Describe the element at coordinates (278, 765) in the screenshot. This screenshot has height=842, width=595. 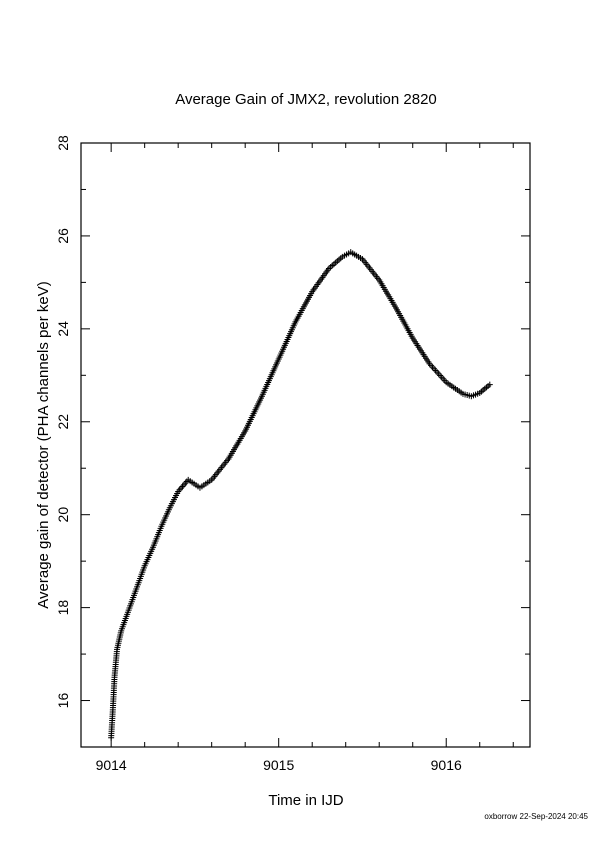
I see `x-tick-label: 9015` at that location.